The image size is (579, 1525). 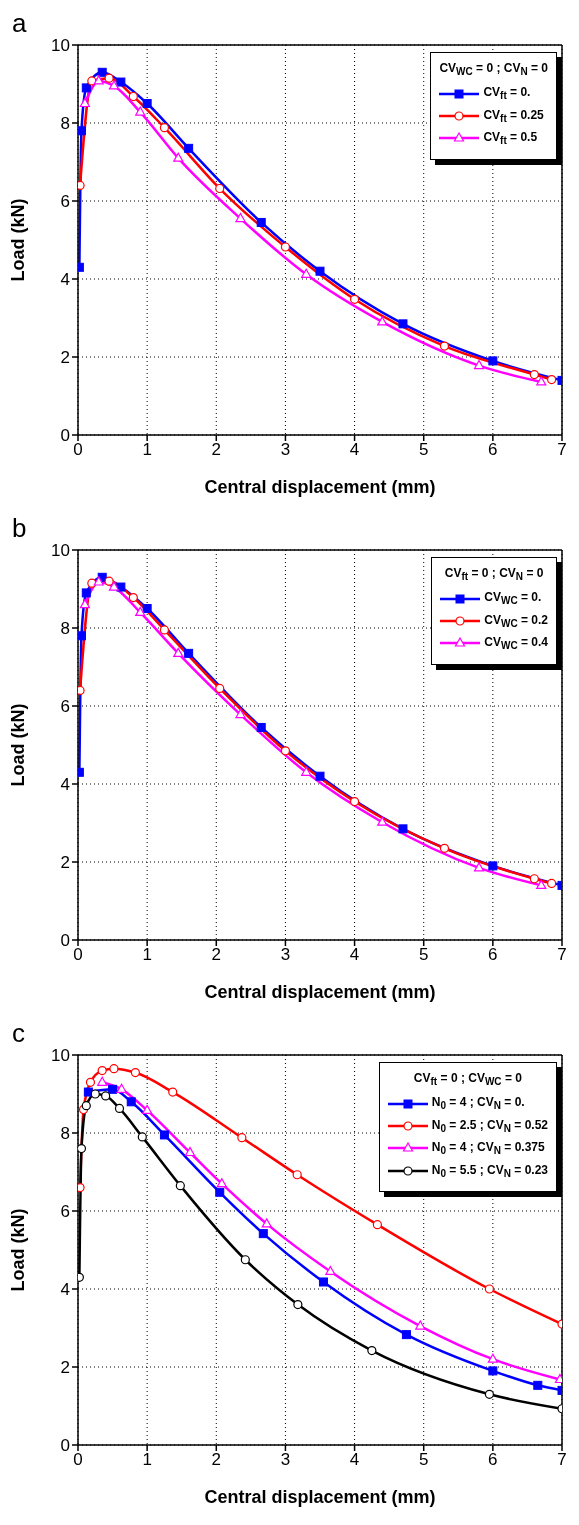 I want to click on x-tick-label: 7, so click(x=562, y=1460).